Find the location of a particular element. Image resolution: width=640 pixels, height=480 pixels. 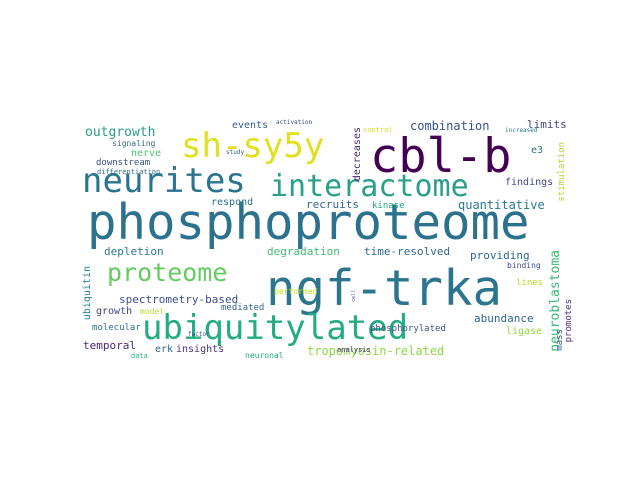

word-phosphoproteome: phosphoproteome is located at coordinates (308, 222).